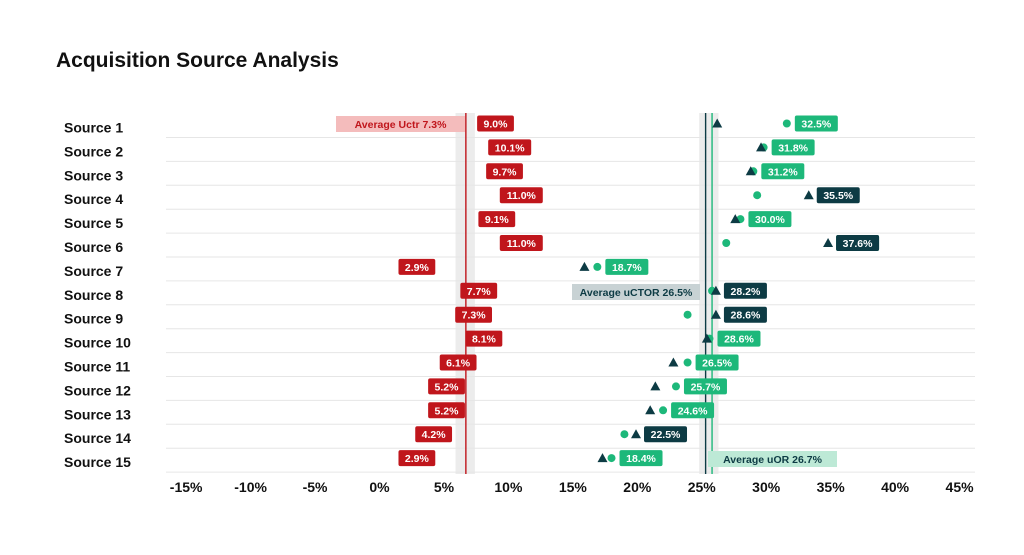  Describe the element at coordinates (93, 247) in the screenshot. I see `category-label: Source 6` at that location.